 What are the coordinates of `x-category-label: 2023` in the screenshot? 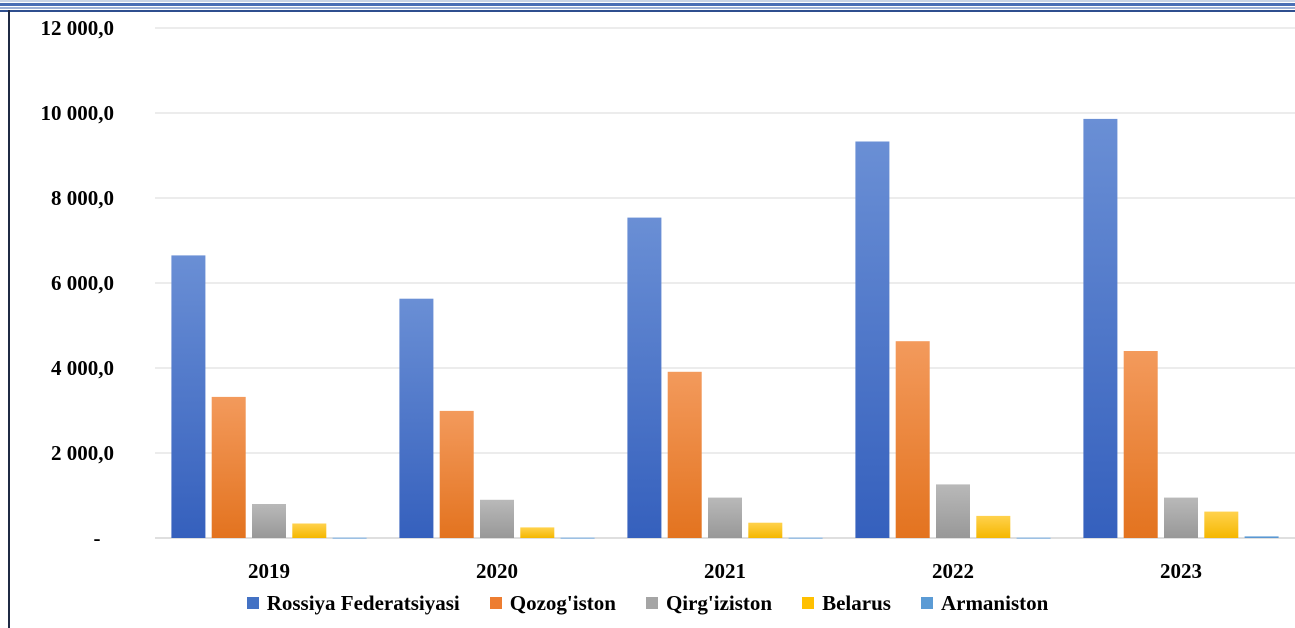 It's located at (1181, 571).